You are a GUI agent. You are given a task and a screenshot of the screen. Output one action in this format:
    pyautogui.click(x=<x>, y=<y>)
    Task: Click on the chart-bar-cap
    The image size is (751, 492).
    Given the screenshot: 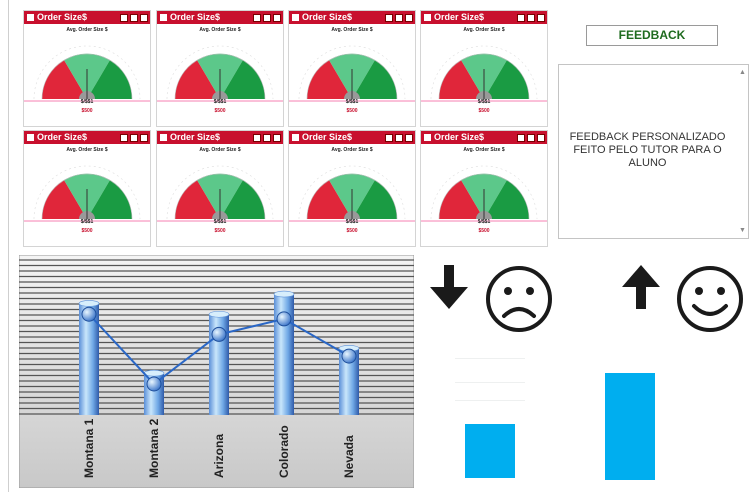 What is the action you would take?
    pyautogui.click(x=89, y=303)
    